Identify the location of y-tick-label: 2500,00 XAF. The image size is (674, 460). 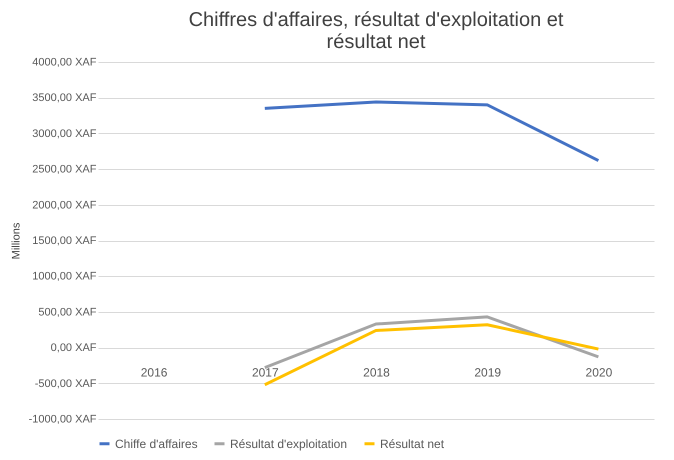
(64, 170).